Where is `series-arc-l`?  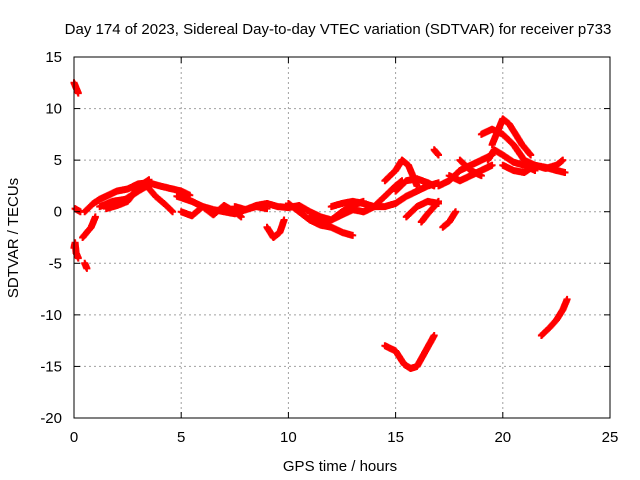 series-arc-l is located at coordinates (275, 228).